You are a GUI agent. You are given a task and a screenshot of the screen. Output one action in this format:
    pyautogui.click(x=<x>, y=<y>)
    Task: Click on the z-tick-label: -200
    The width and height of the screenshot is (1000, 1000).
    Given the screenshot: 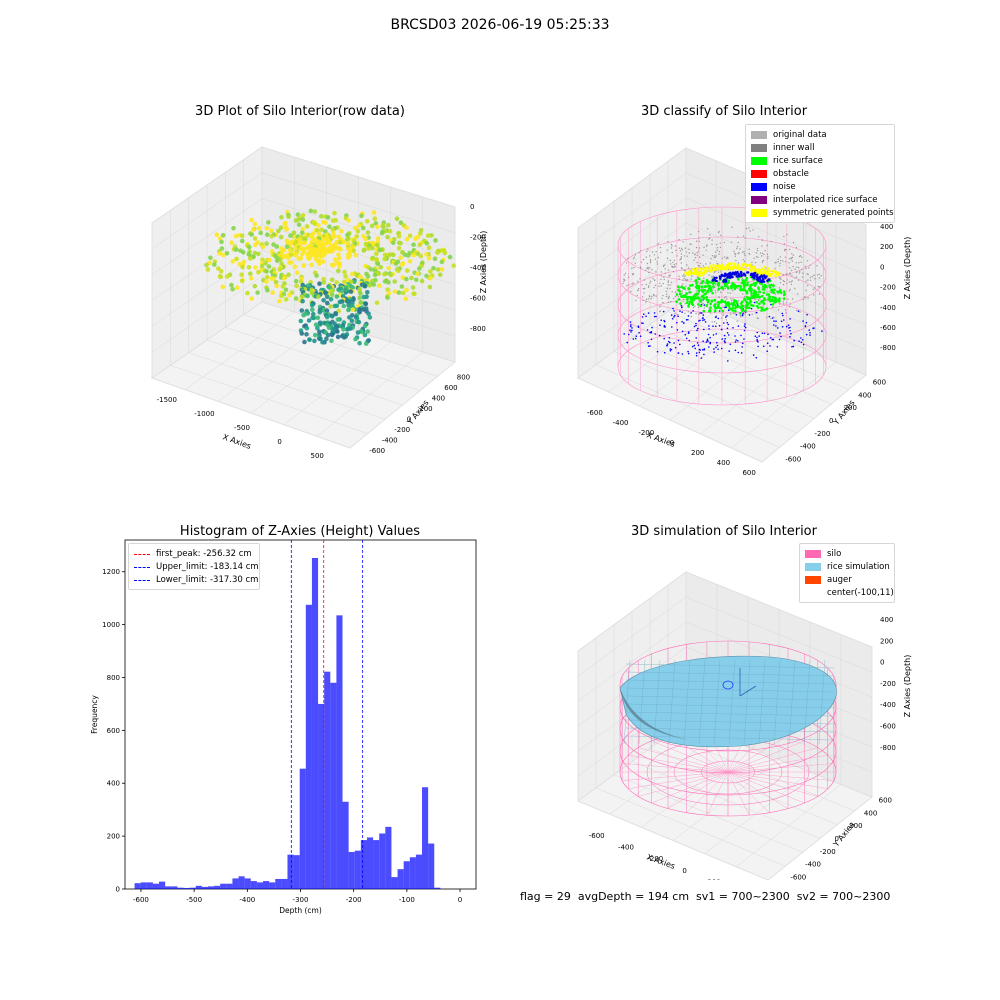 What is the action you would take?
    pyautogui.click(x=888, y=684)
    